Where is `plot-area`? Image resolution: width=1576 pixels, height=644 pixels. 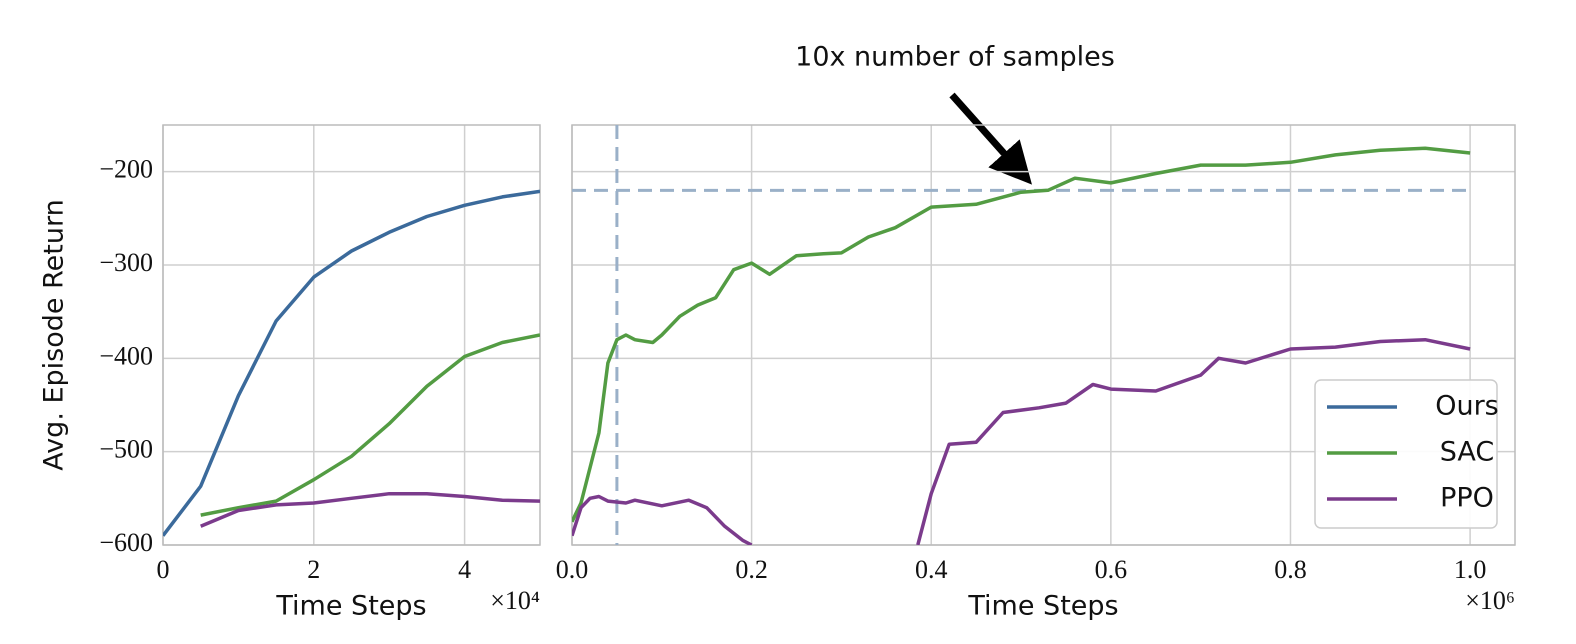
plot-area is located at coordinates (351, 363).